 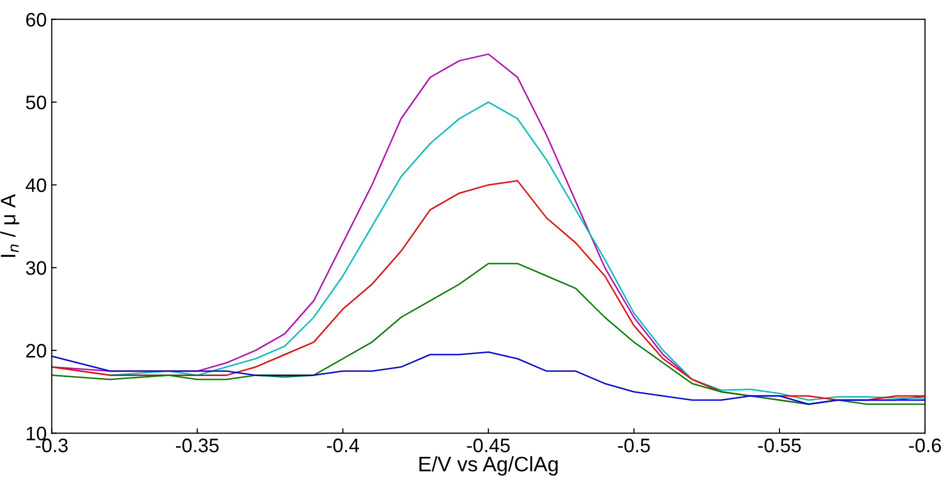 I want to click on y-tick-label: 50, so click(x=36, y=103).